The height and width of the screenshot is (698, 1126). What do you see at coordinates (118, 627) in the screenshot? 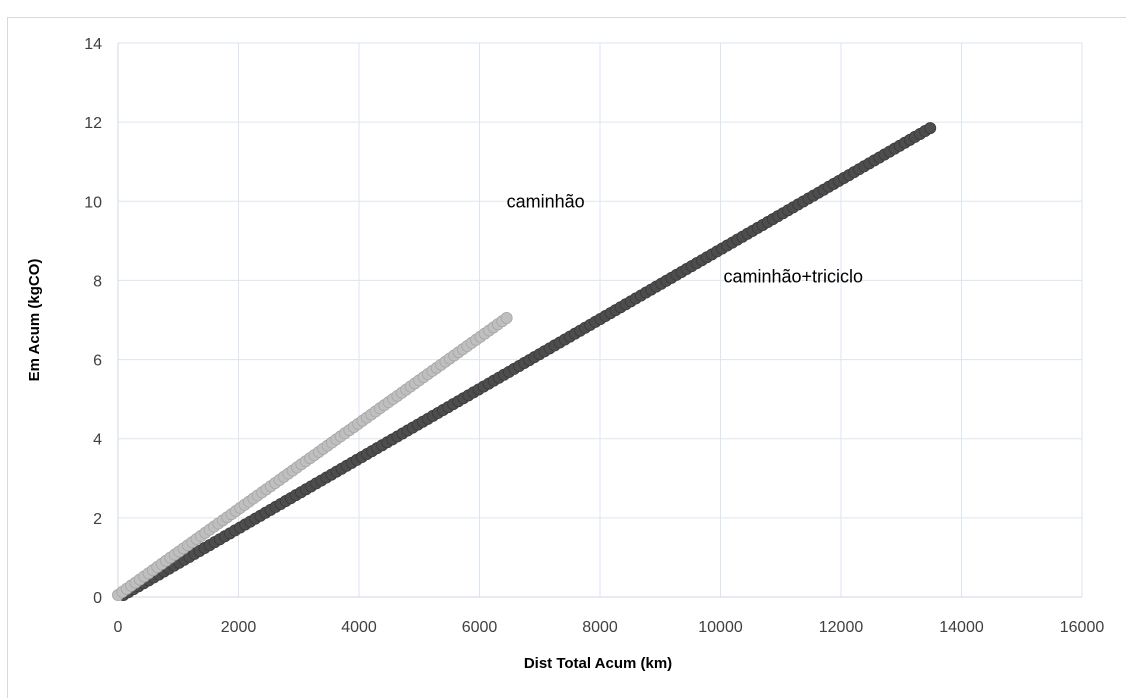
I see `x-tick-label: 0` at bounding box center [118, 627].